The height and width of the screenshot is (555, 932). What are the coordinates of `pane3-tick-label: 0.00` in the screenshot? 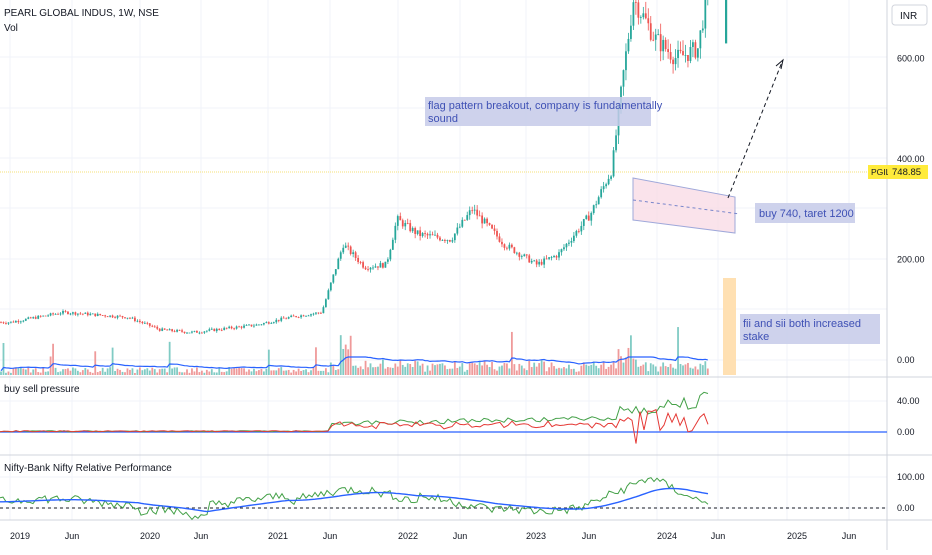 It's located at (906, 508).